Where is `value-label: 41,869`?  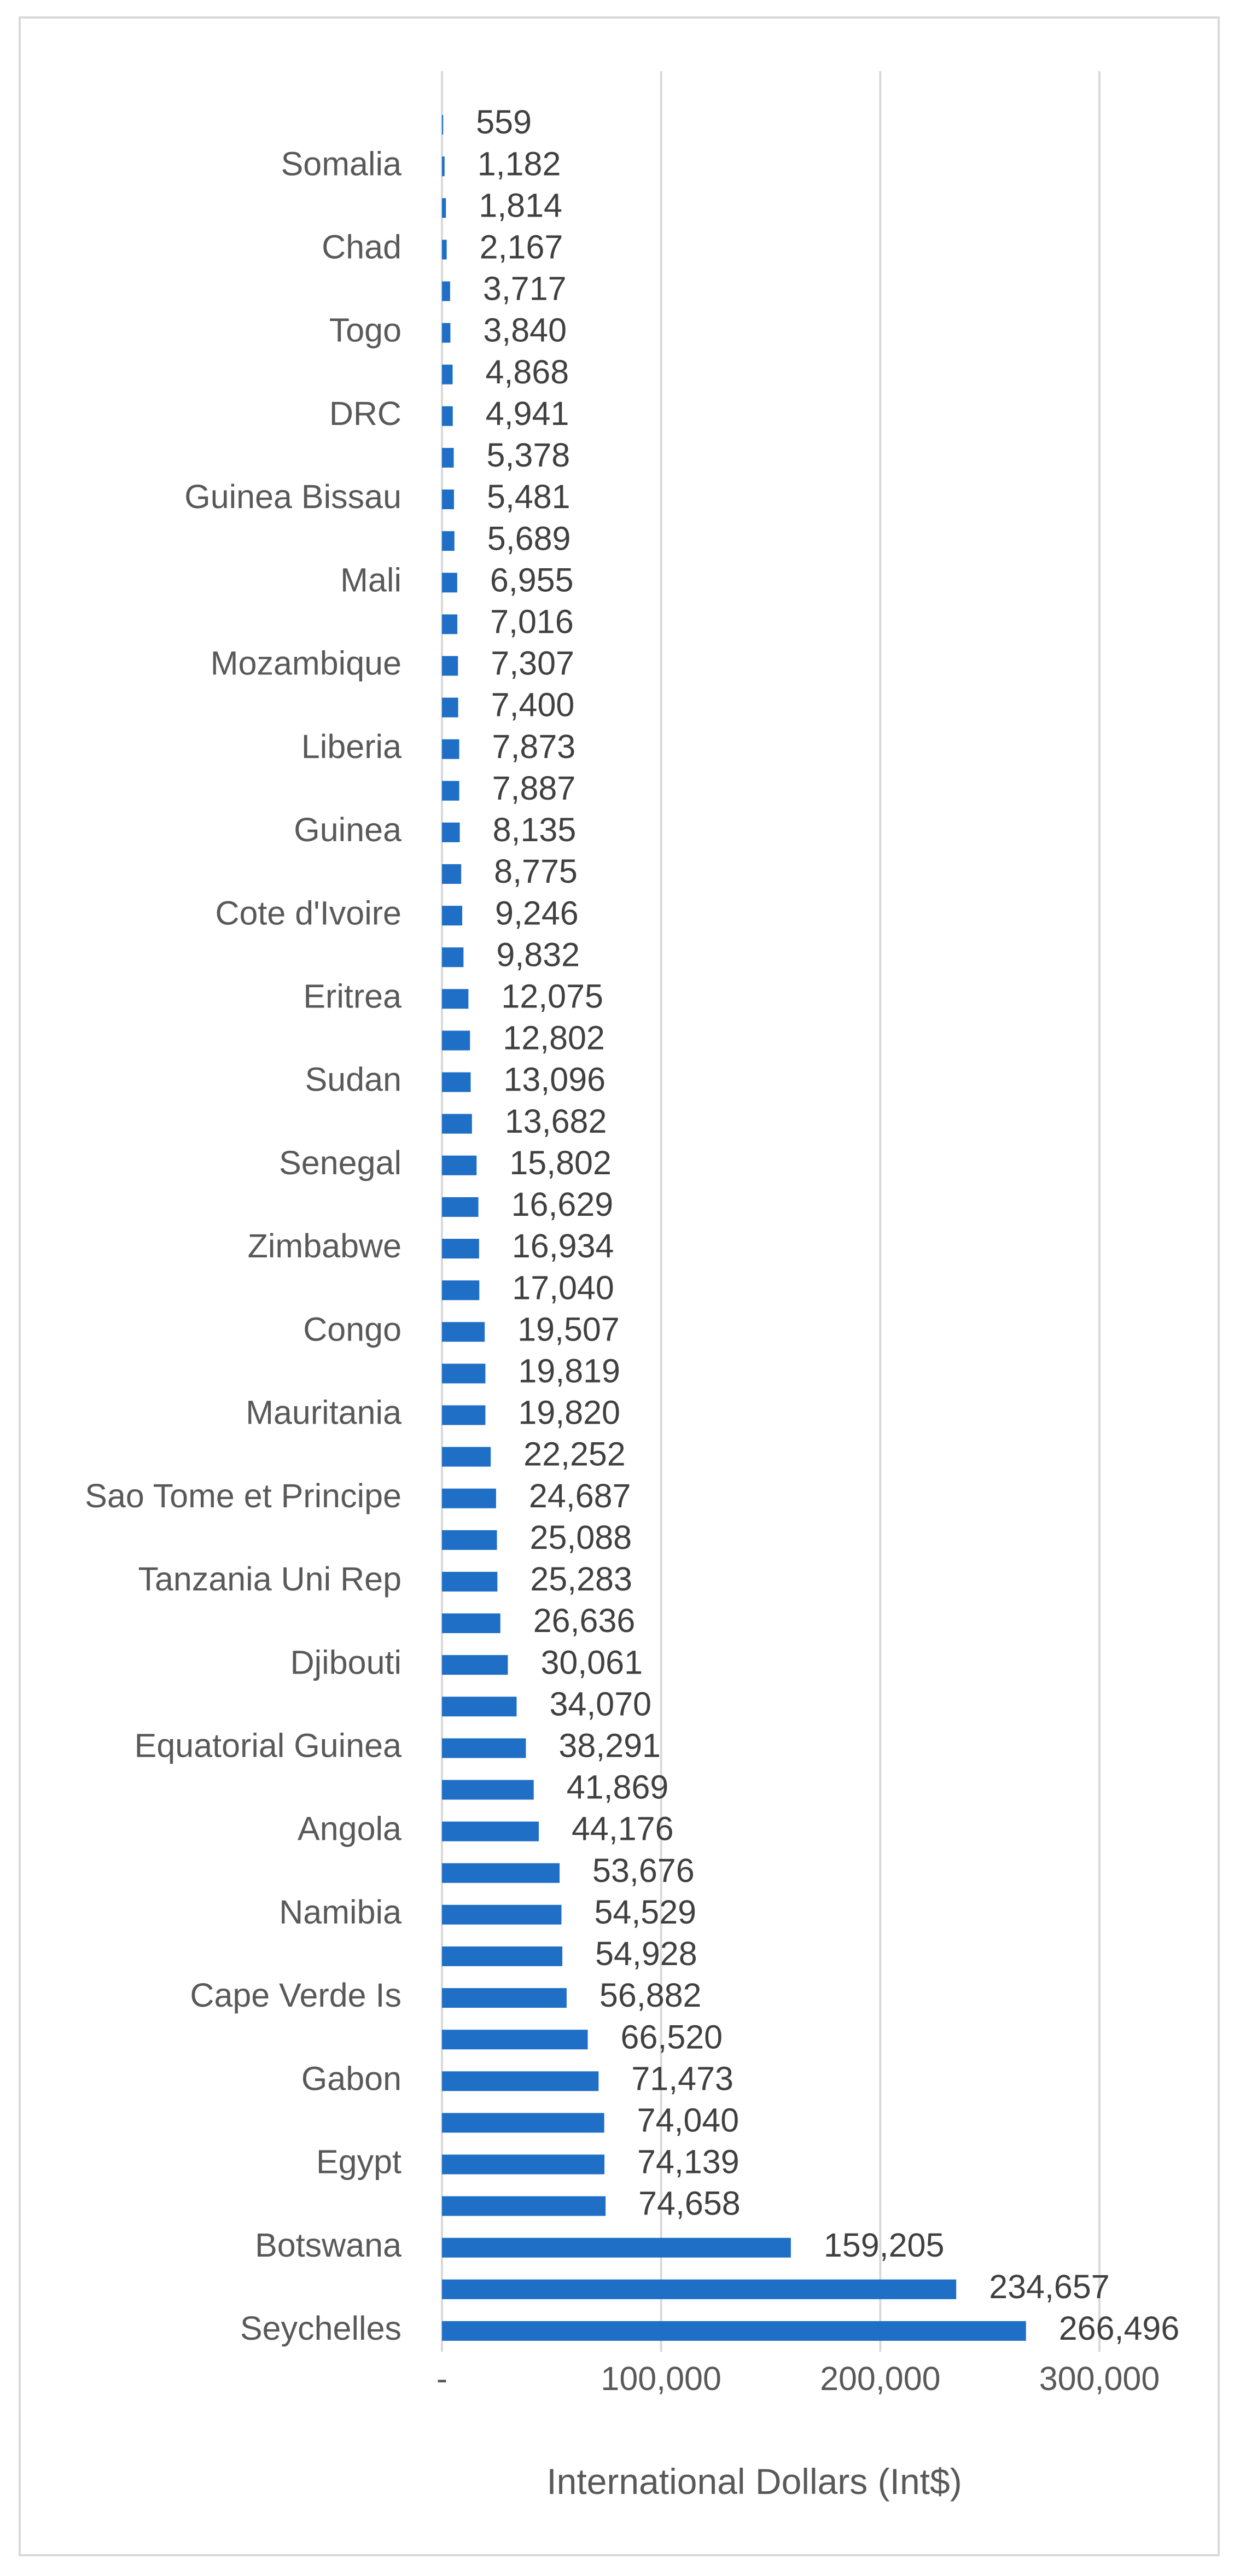
value-label: 41,869 is located at coordinates (618, 1788).